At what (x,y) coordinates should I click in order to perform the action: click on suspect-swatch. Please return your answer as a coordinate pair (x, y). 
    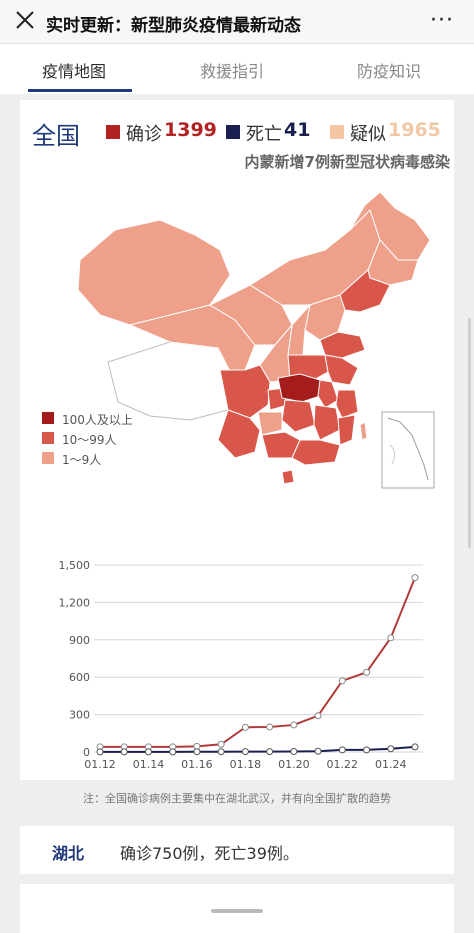
    Looking at the image, I should click on (337, 132).